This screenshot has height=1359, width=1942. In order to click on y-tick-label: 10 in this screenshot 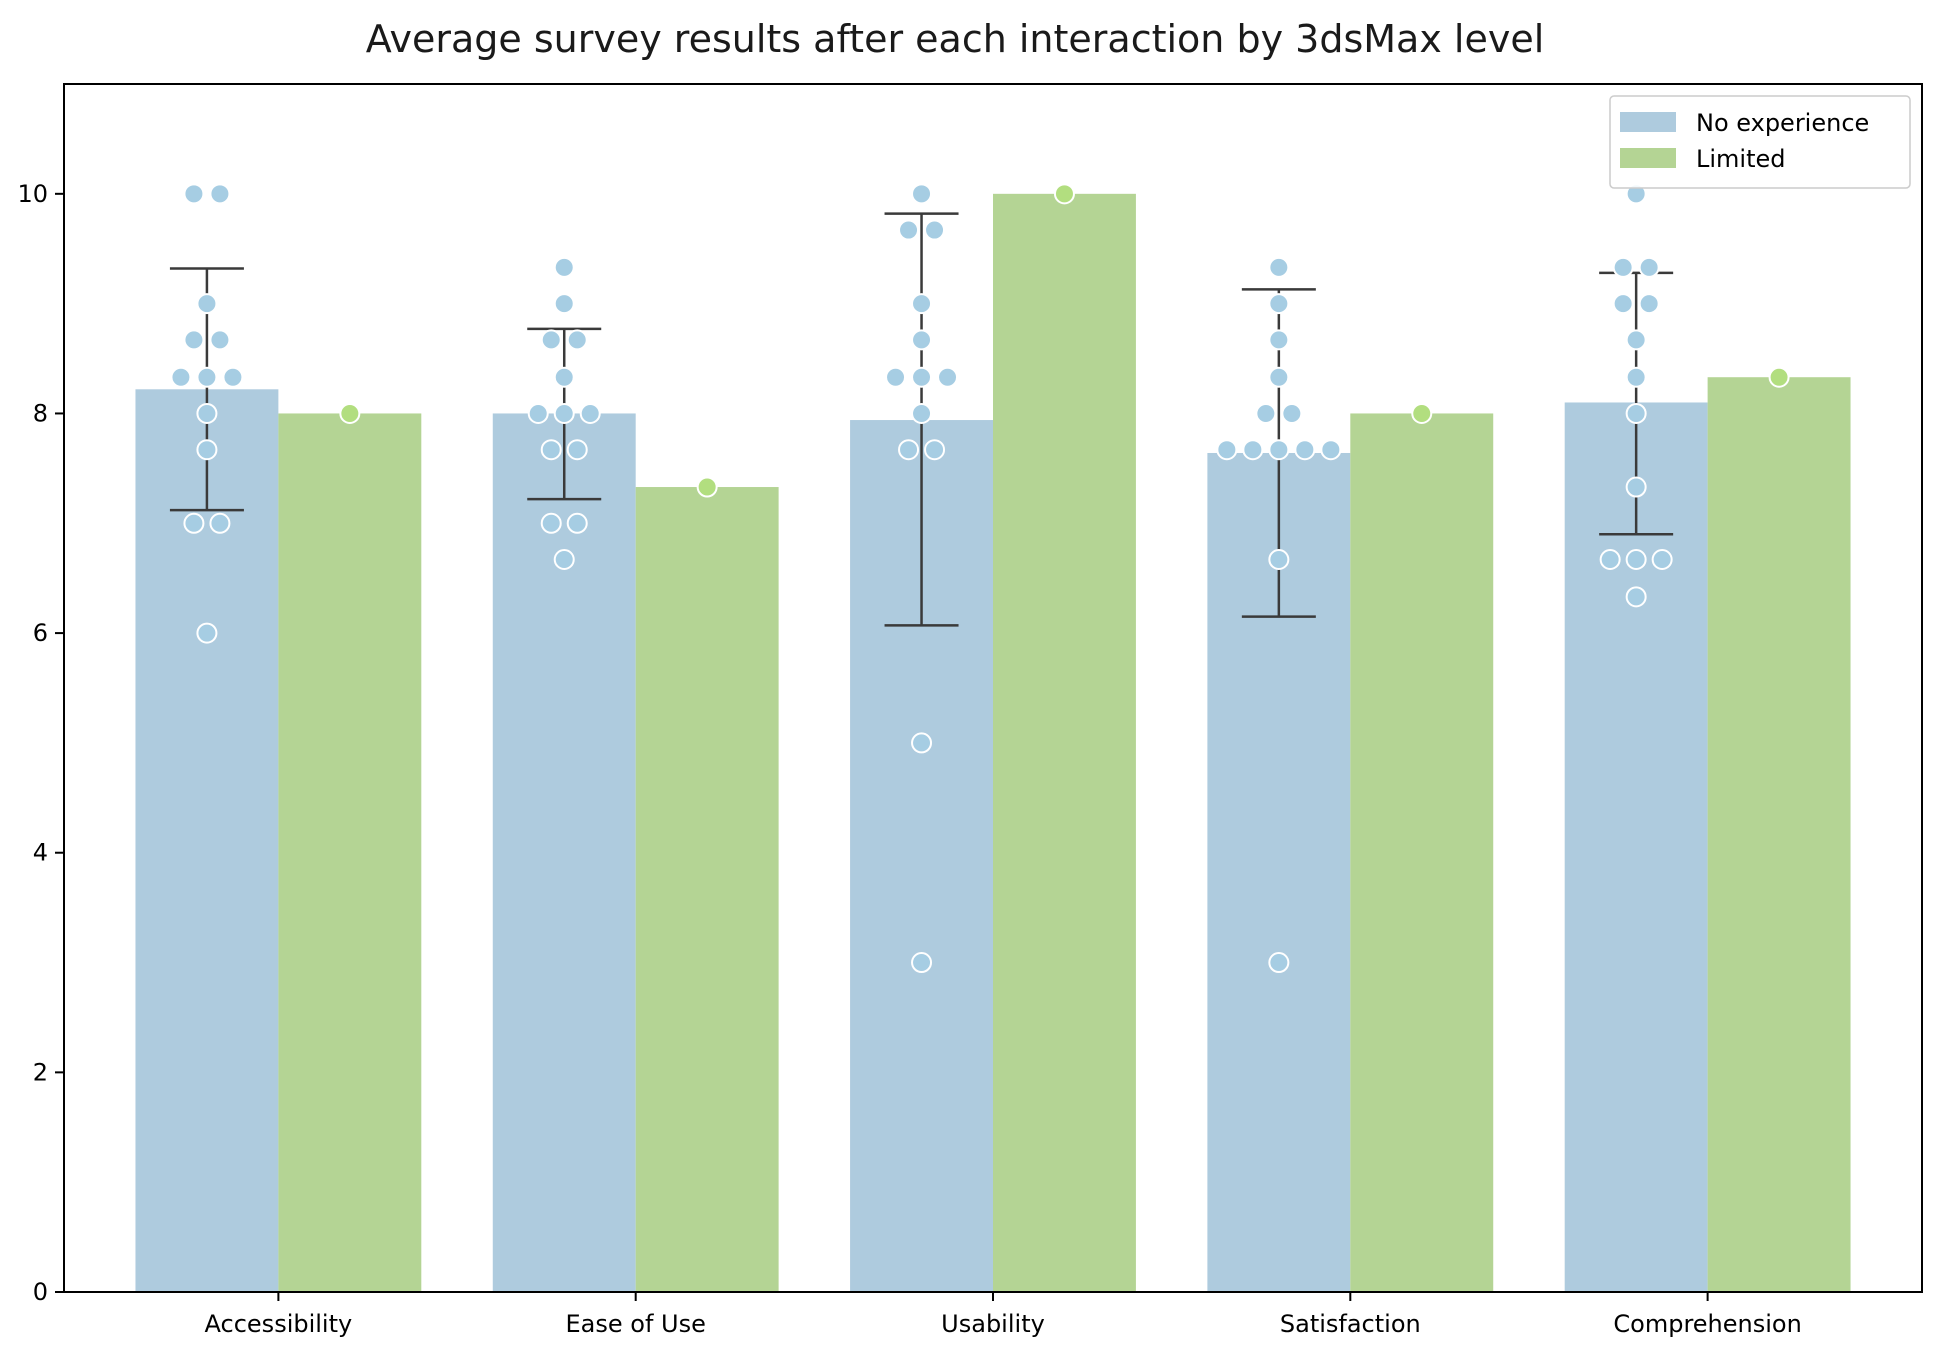, I will do `click(32, 194)`.